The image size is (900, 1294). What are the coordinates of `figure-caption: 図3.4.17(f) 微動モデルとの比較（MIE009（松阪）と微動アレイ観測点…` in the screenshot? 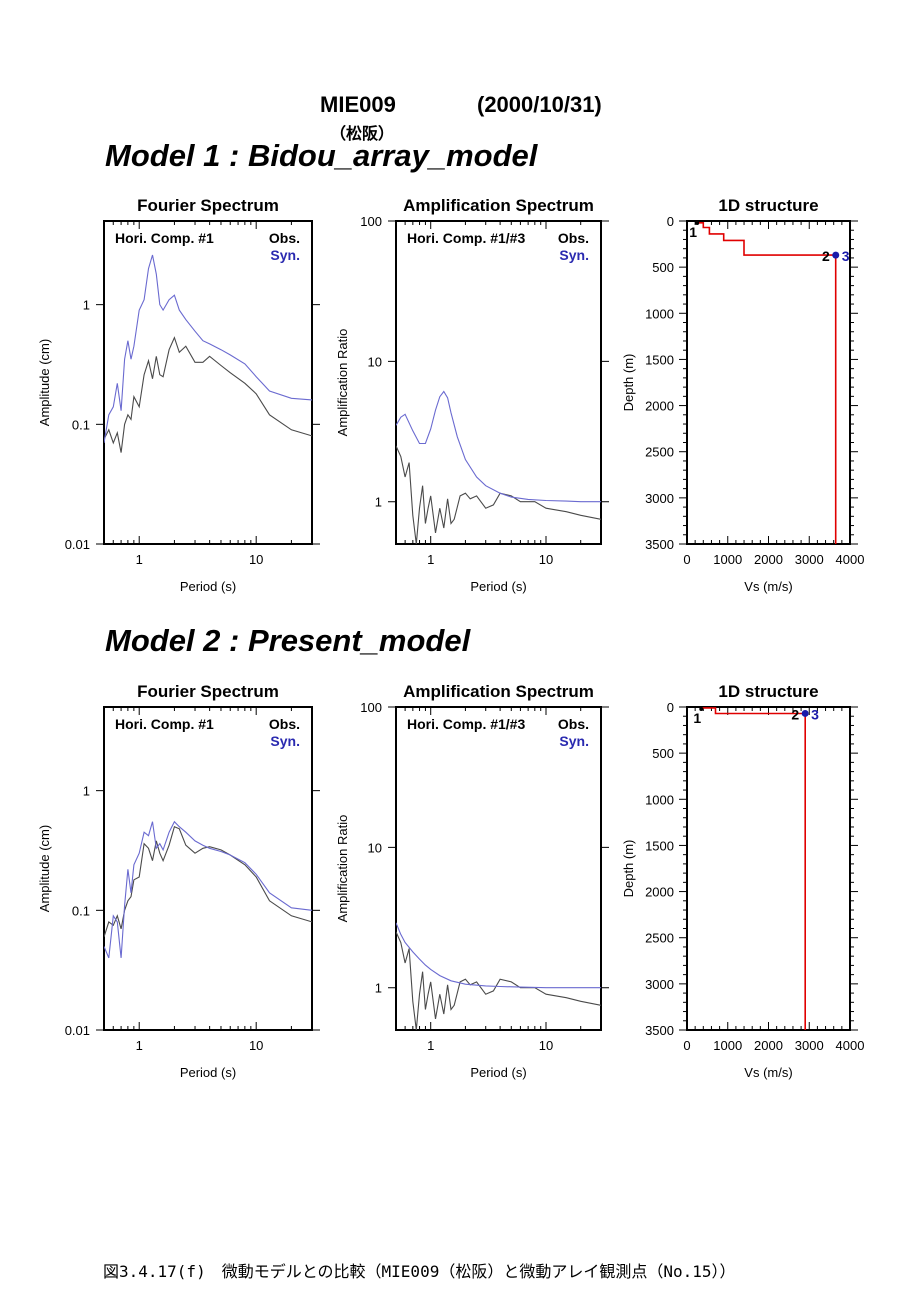 It's located at (419, 1271).